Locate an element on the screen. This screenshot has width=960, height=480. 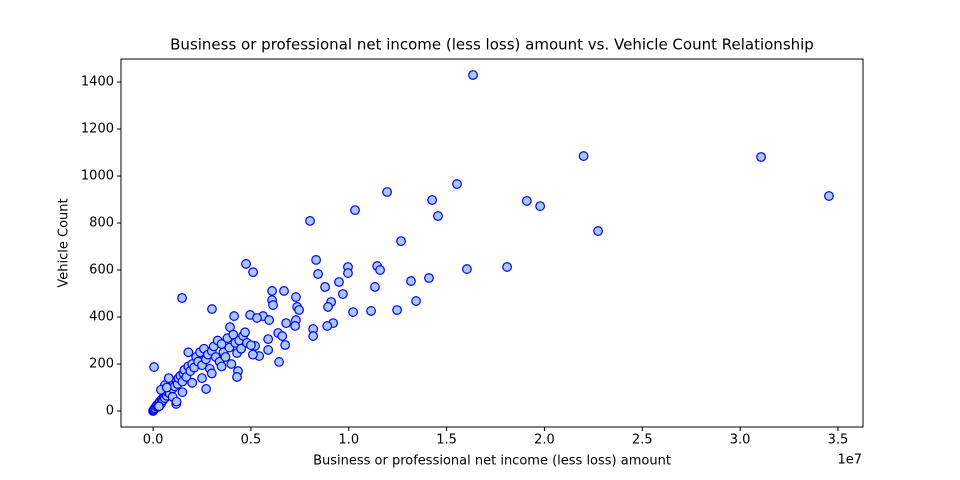
y-tick-label: 600 is located at coordinates (101, 270).